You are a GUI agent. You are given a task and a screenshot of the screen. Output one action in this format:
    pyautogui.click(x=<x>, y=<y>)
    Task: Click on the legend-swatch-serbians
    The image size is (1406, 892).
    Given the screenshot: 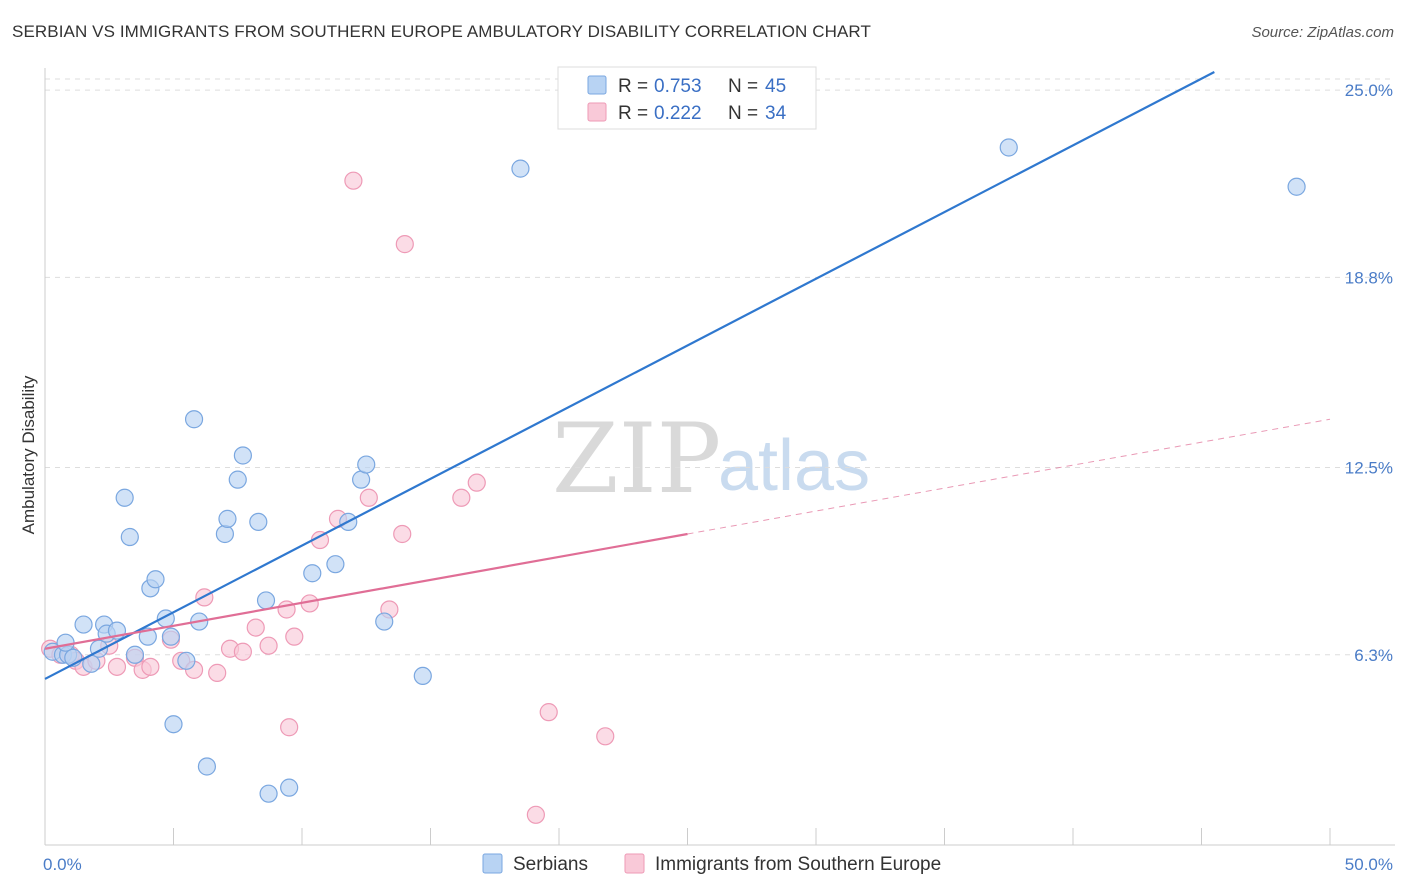 What is the action you would take?
    pyautogui.click(x=597, y=85)
    